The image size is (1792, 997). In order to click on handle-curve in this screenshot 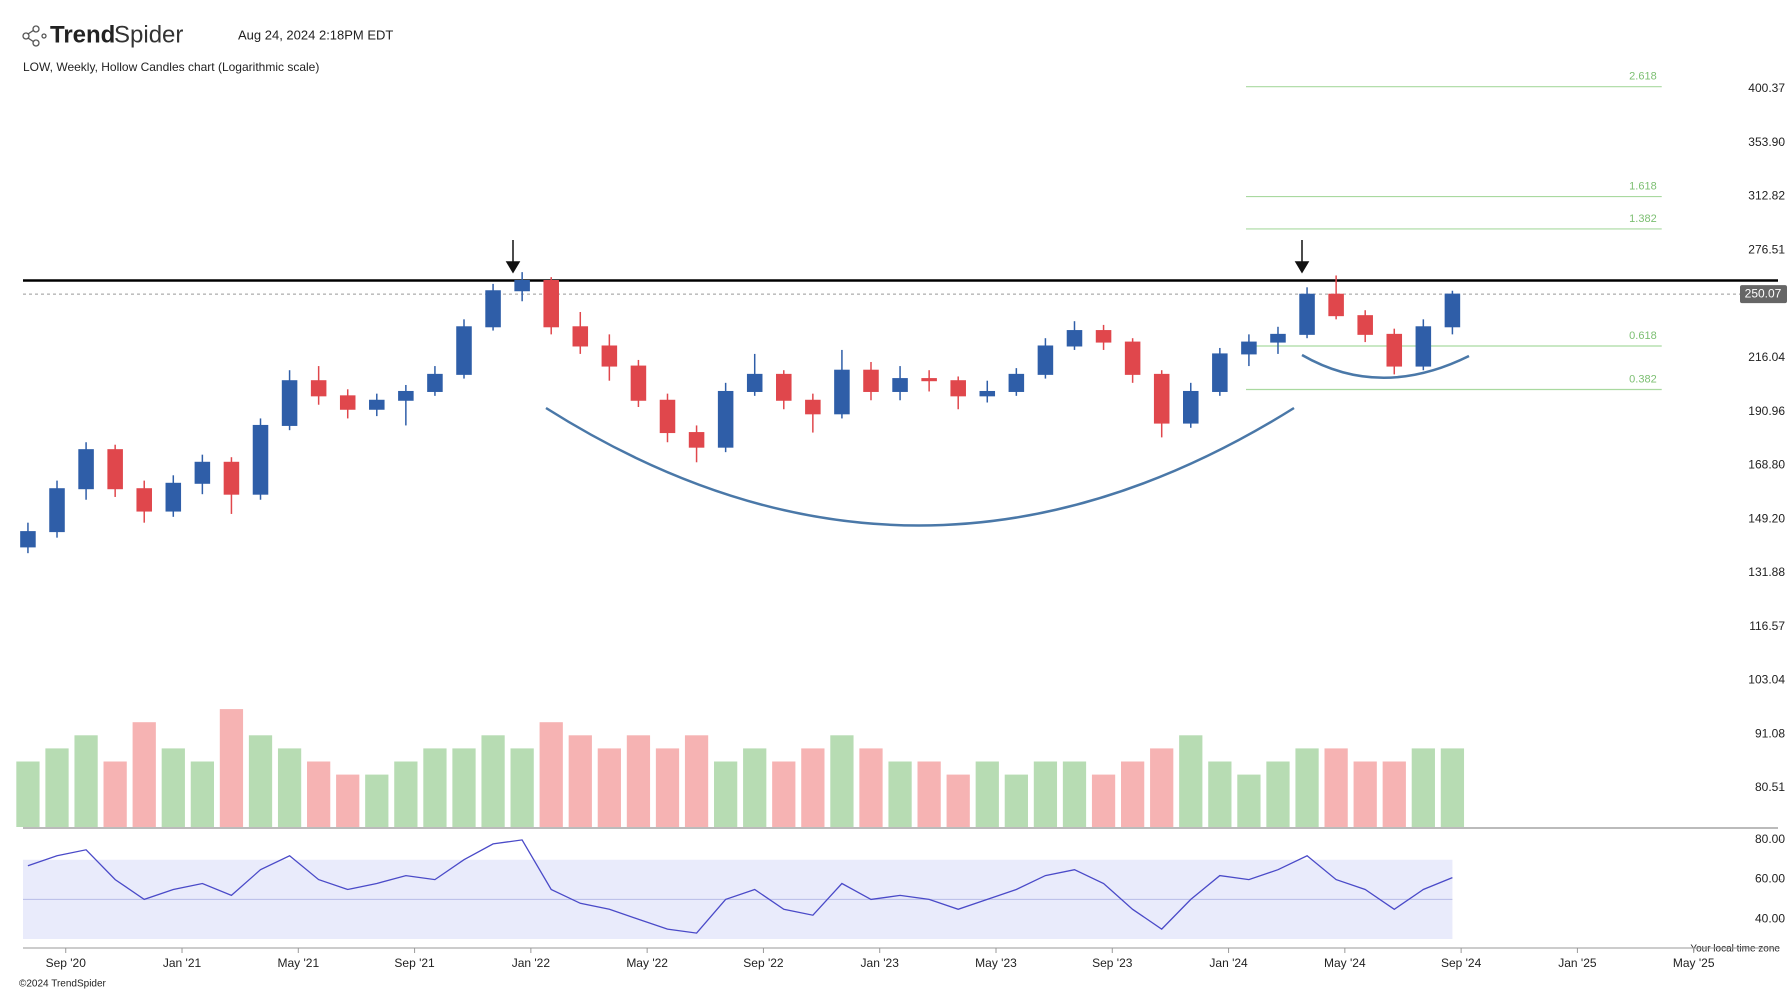, I will do `click(1385, 366)`.